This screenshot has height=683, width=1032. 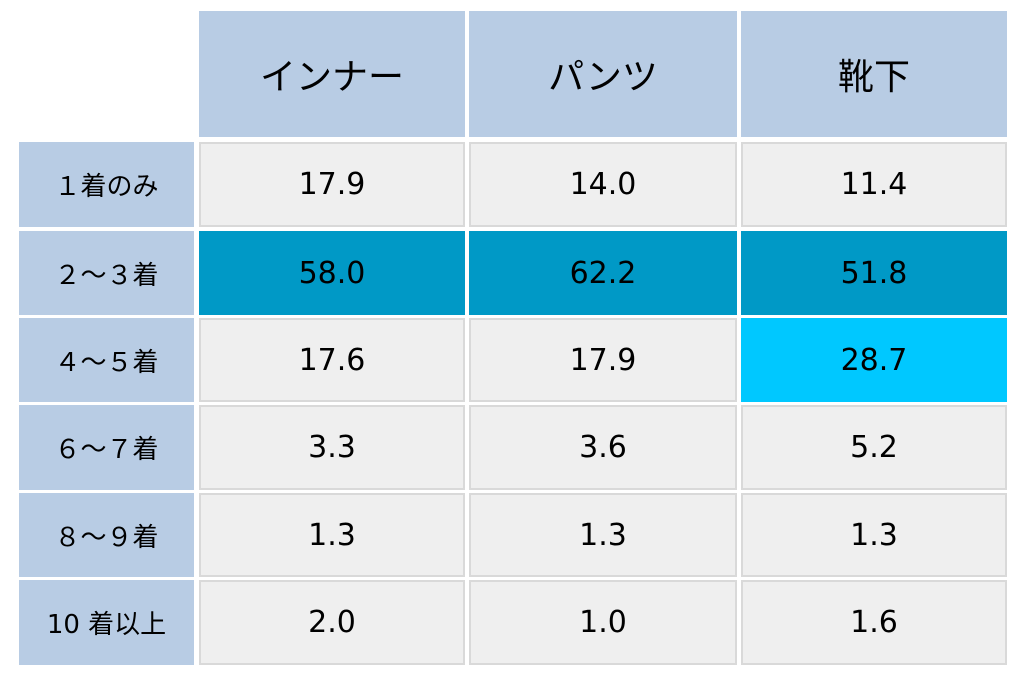 I want to click on row-header: １着のみ, so click(x=106, y=184).